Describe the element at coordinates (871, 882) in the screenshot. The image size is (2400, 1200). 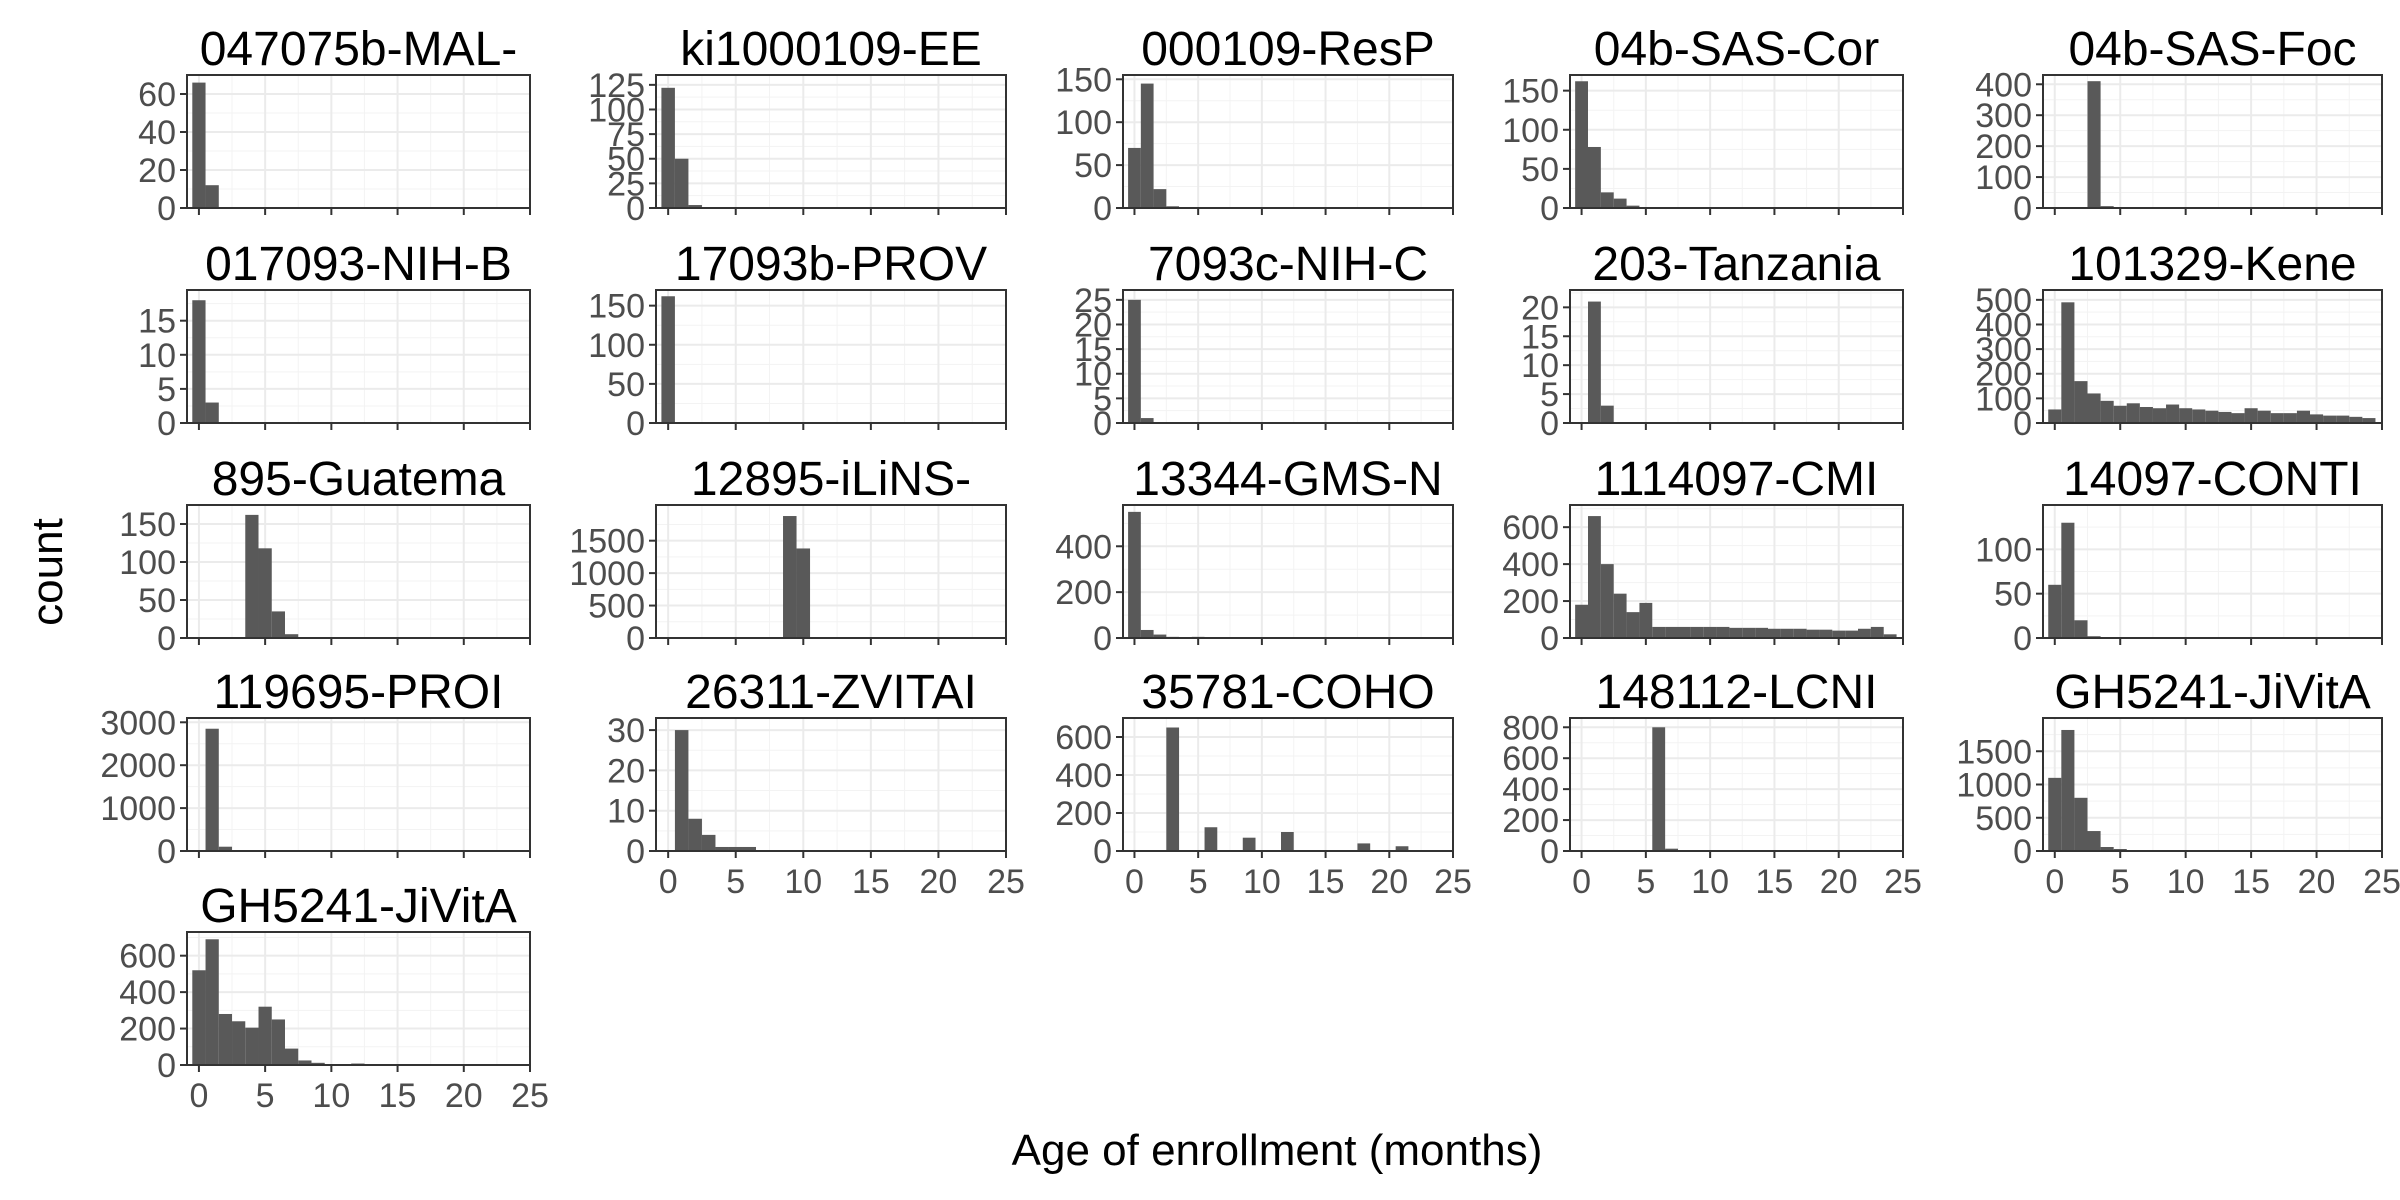
I see `x-tick-label: 15` at that location.